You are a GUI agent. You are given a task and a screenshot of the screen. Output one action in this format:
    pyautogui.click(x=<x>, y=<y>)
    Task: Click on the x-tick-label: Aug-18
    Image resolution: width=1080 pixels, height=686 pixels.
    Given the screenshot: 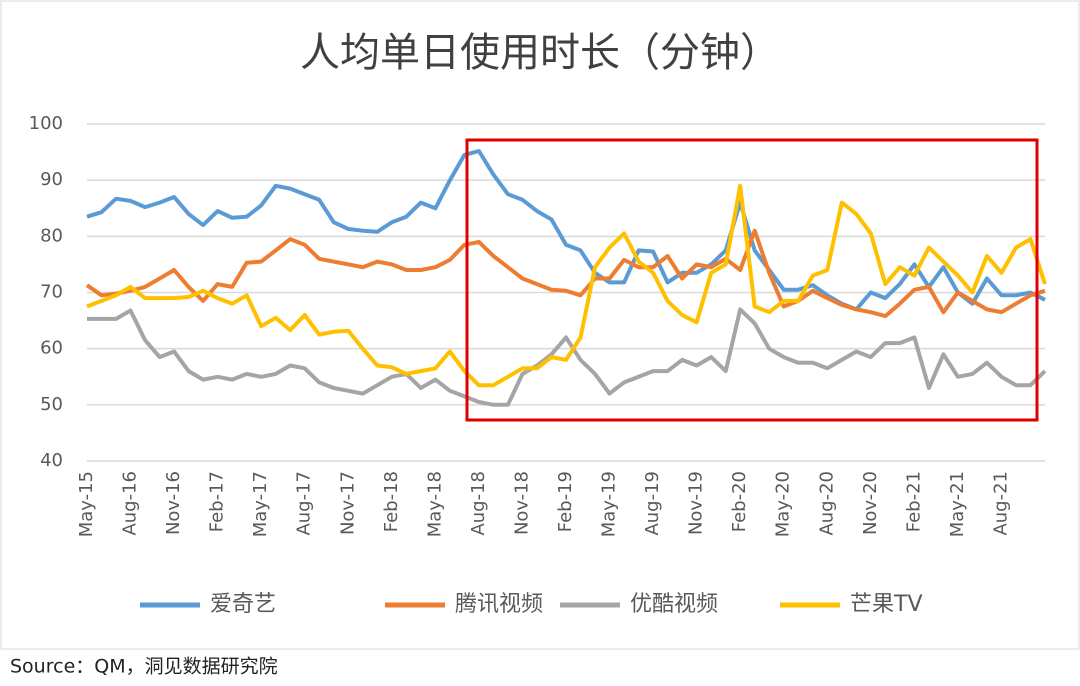 What is the action you would take?
    pyautogui.click(x=478, y=503)
    